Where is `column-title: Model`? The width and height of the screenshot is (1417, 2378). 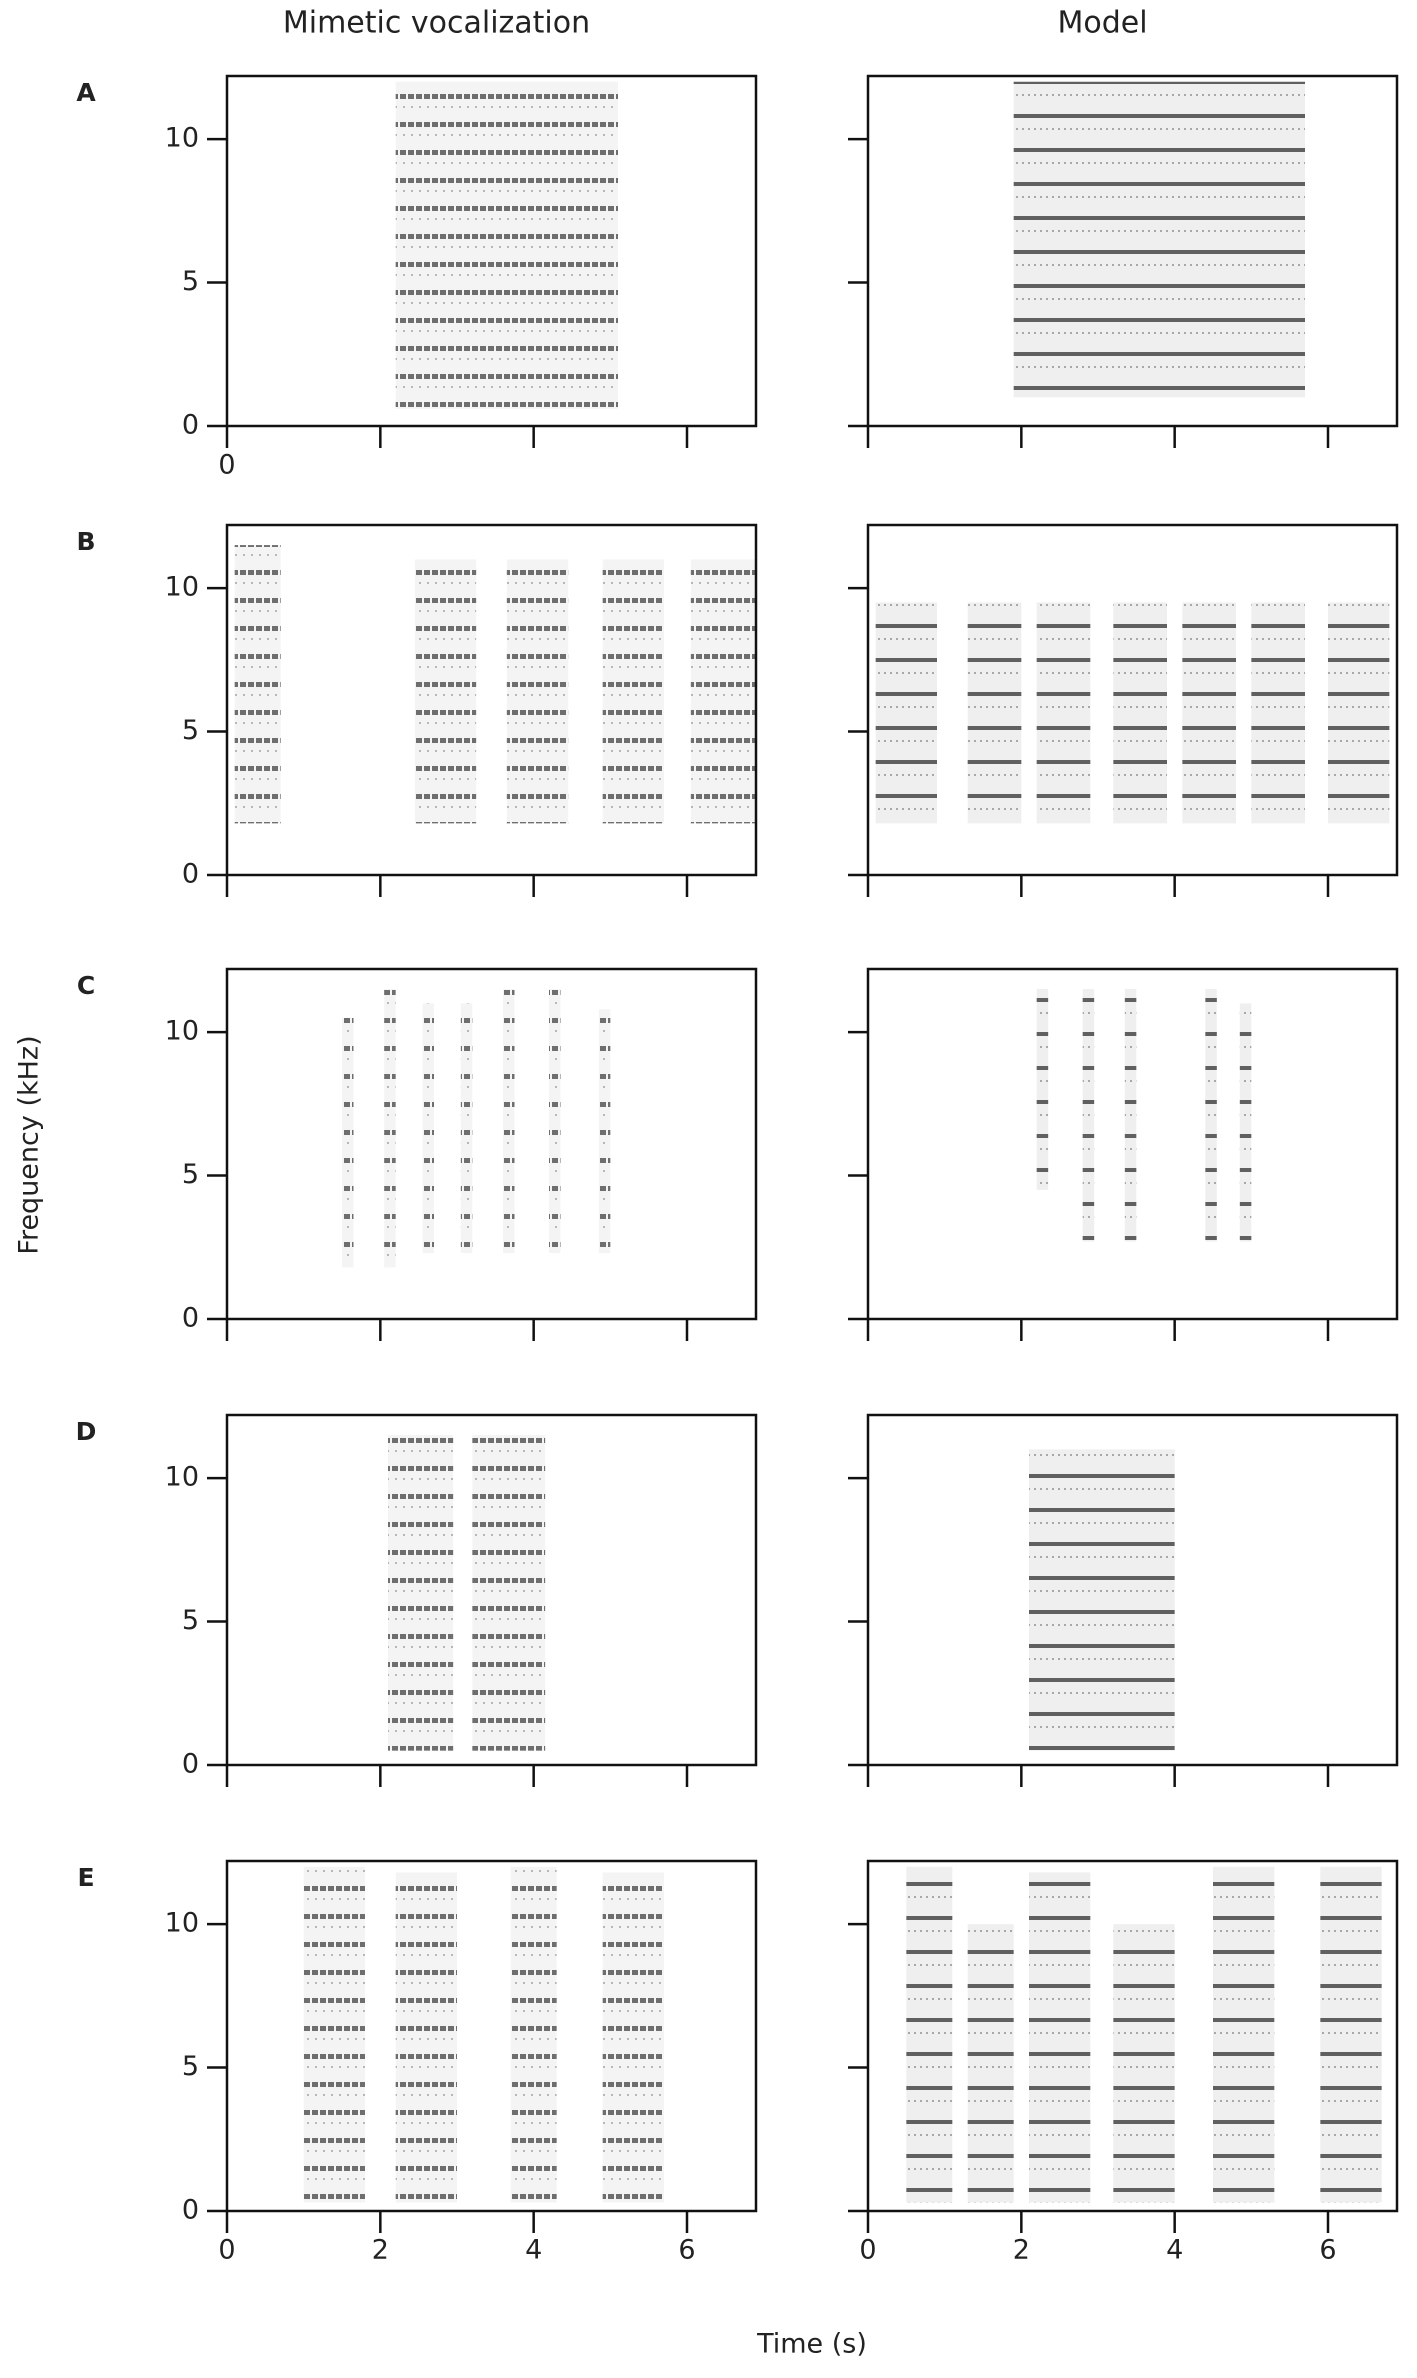 column-title: Model is located at coordinates (1102, 23).